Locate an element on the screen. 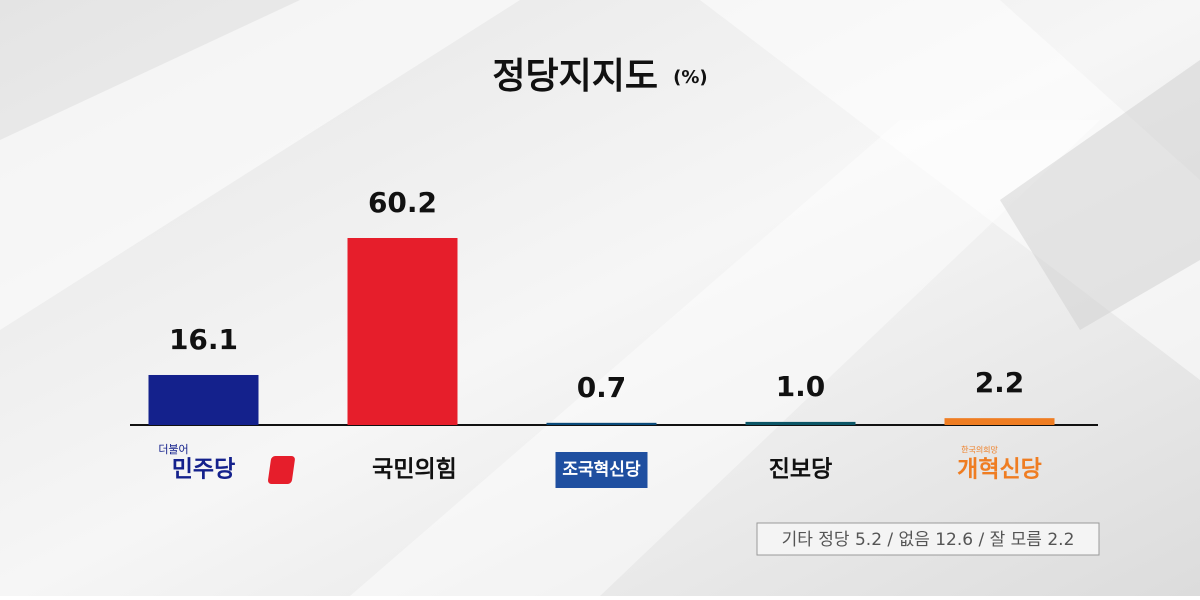 The width and height of the screenshot is (1200, 600). value-label: 0.7 is located at coordinates (602, 387).